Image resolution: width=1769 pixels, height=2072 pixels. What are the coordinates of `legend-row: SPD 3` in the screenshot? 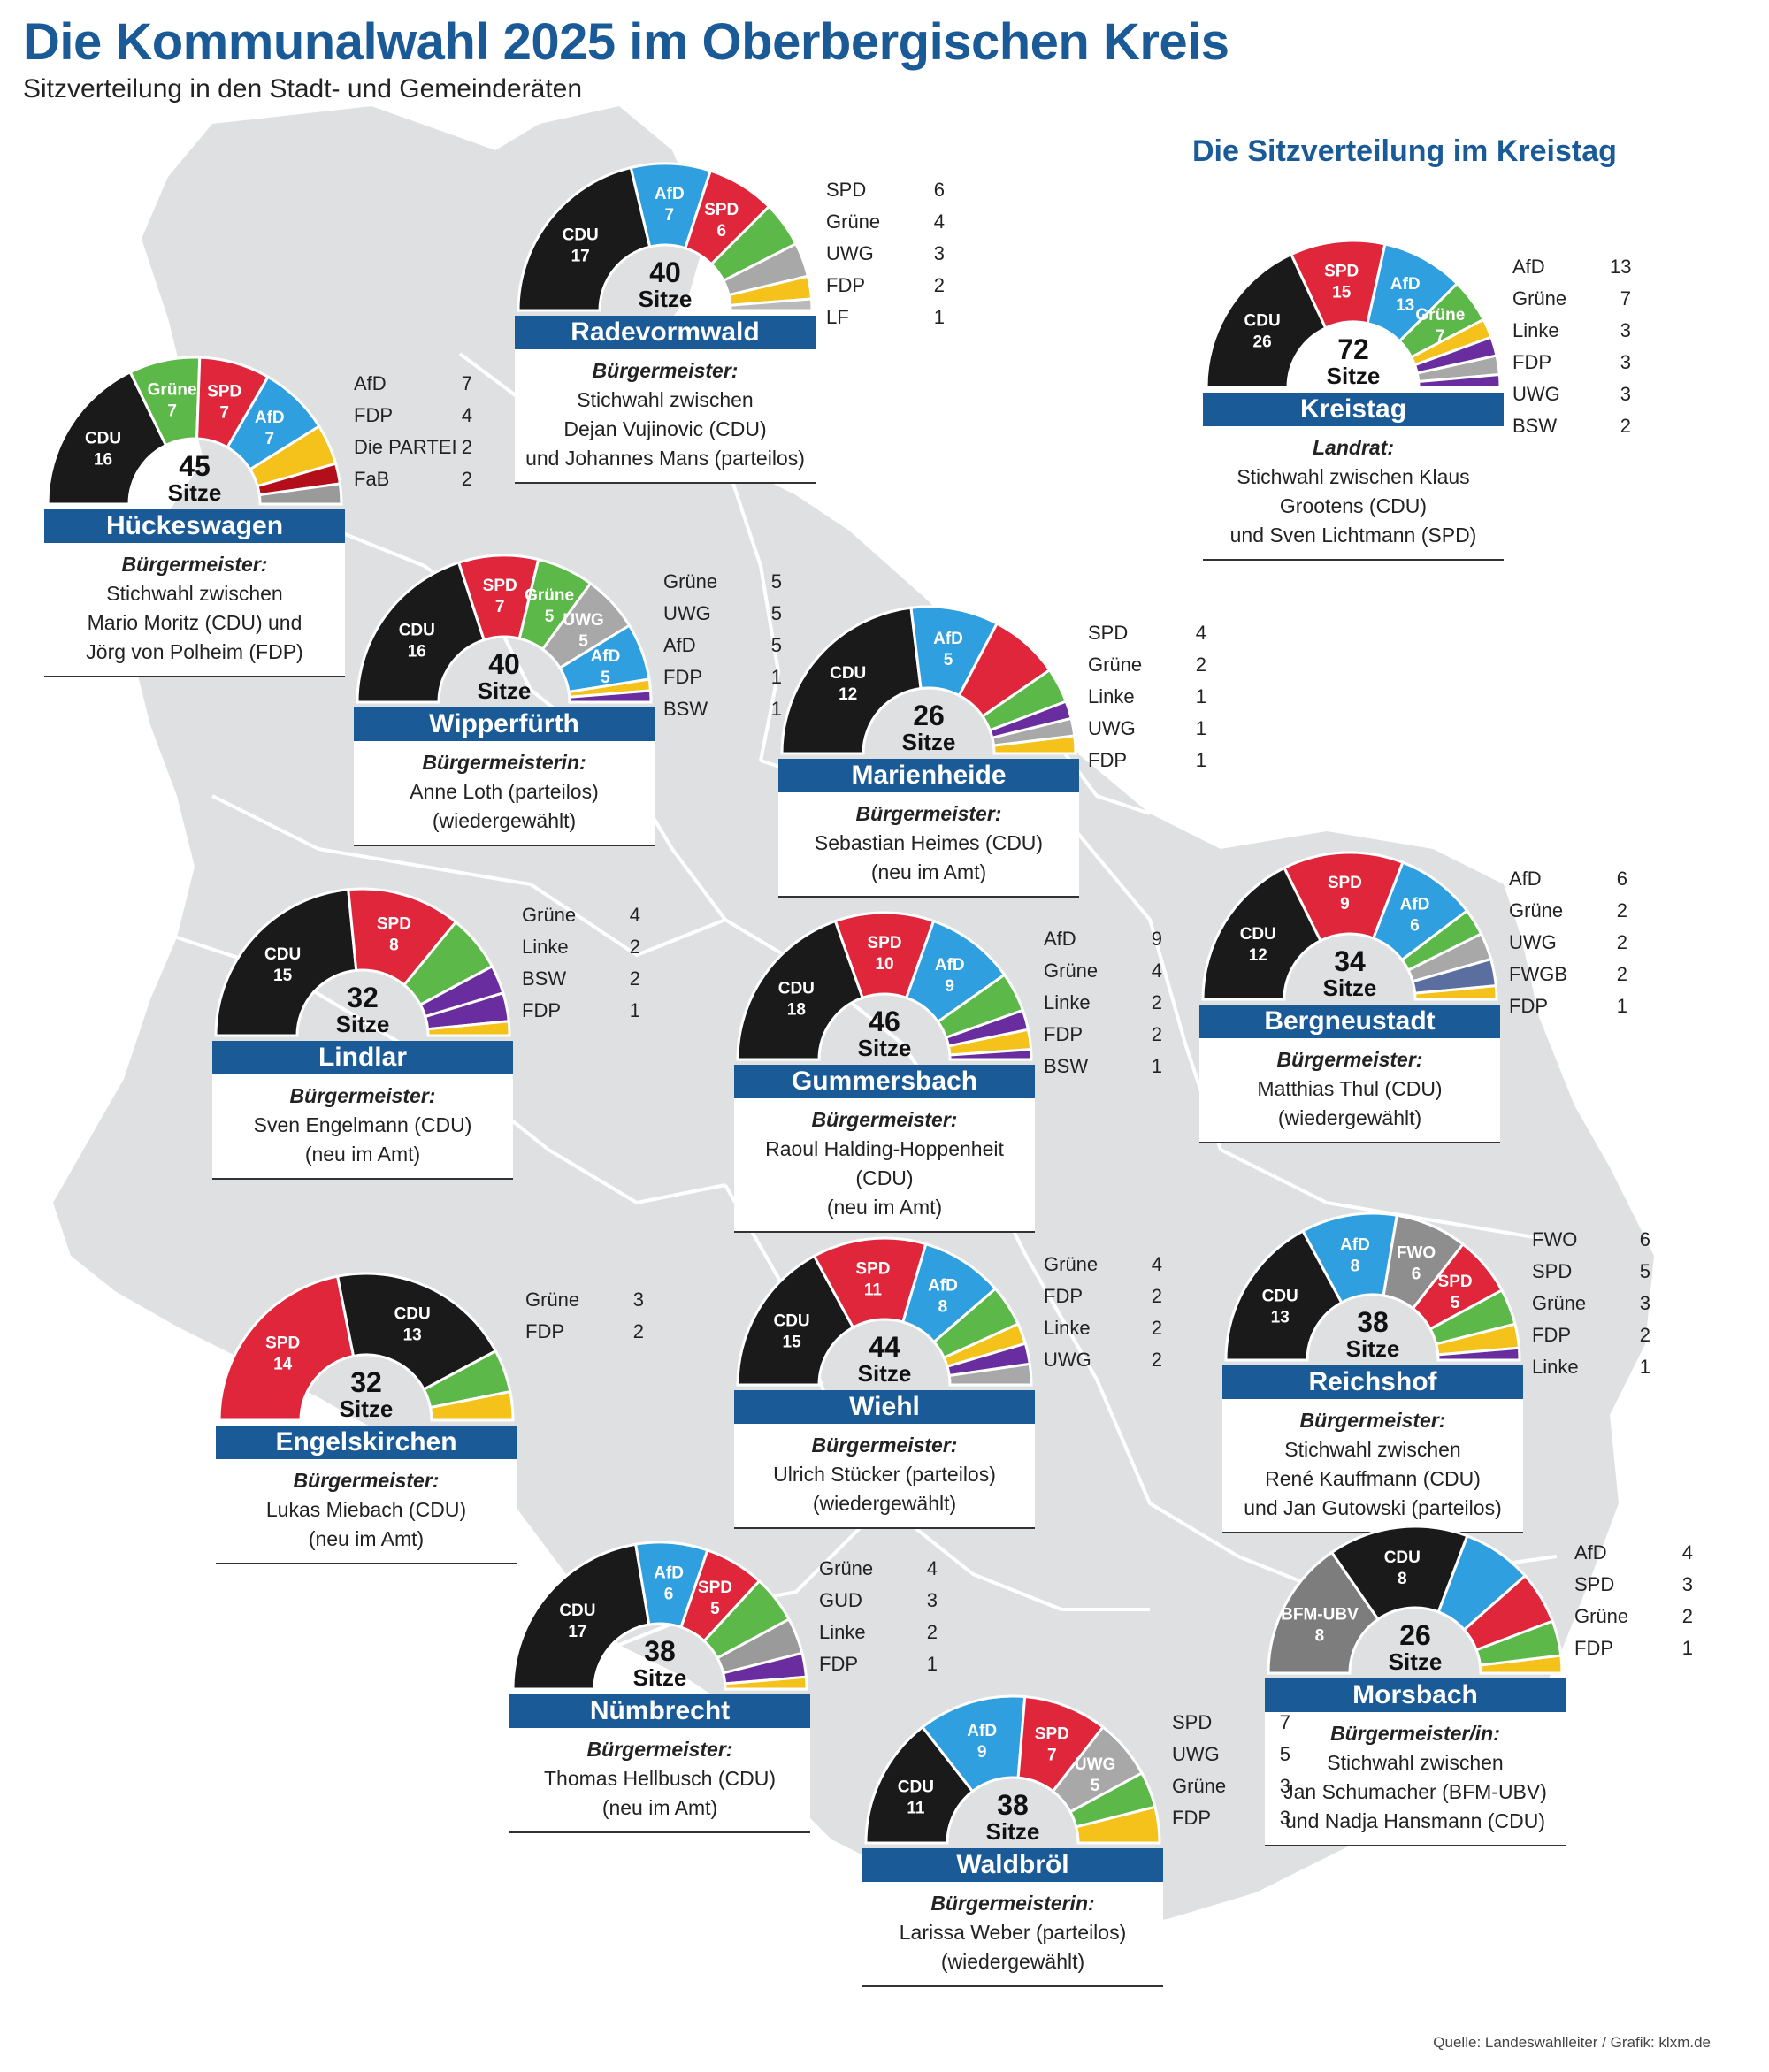 It's located at (1633, 1585).